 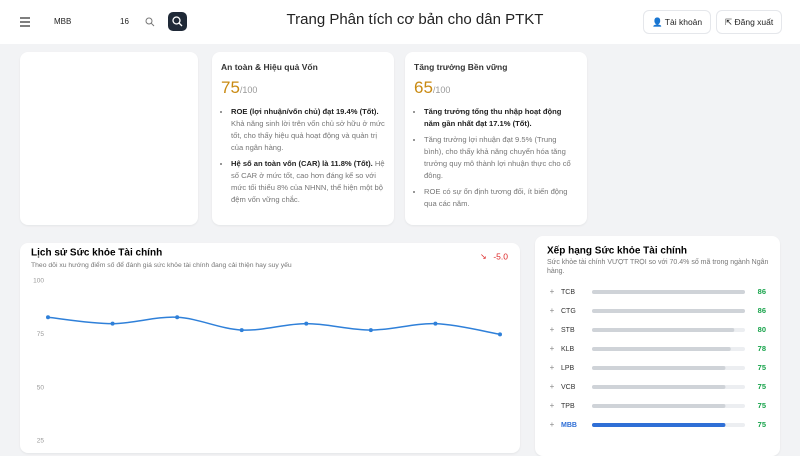 What do you see at coordinates (568, 330) in the screenshot?
I see `ticker-label: STB` at bounding box center [568, 330].